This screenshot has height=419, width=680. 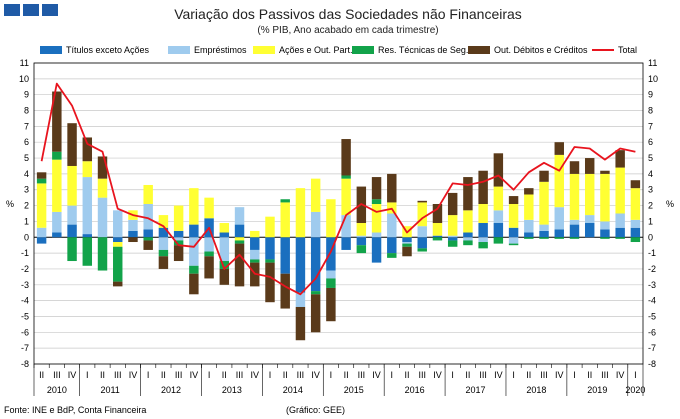 I want to click on year-label: 2011, so click(x=109, y=390).